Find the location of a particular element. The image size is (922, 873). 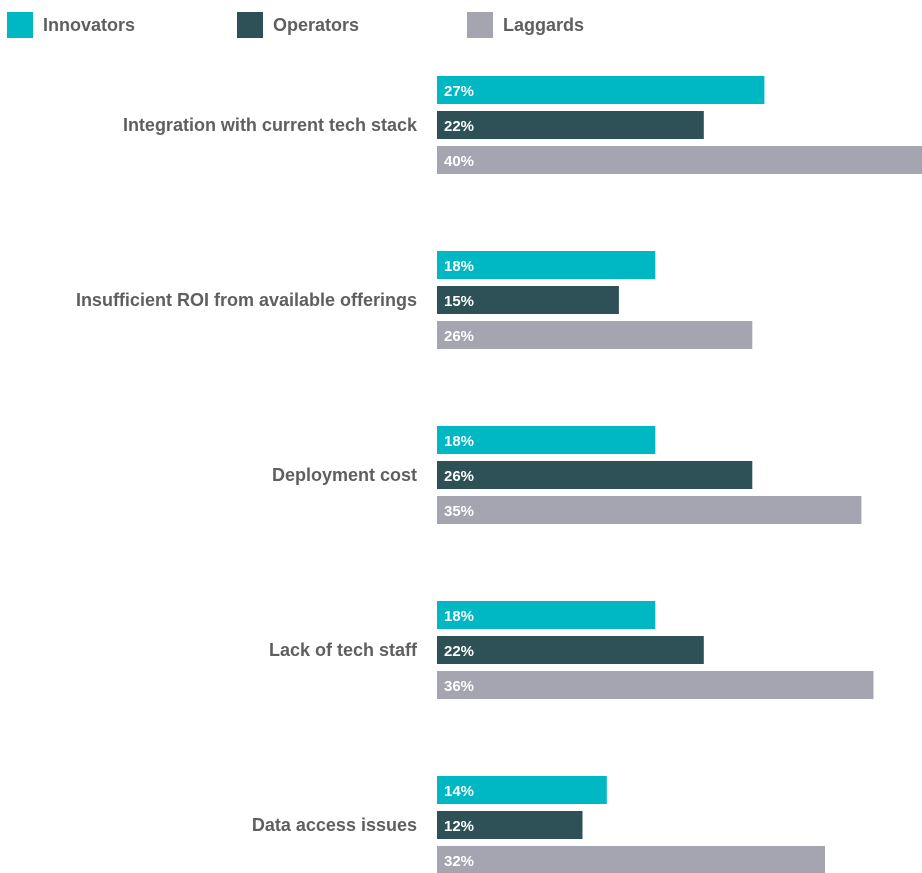

bar-value-label: 36% is located at coordinates (459, 686).